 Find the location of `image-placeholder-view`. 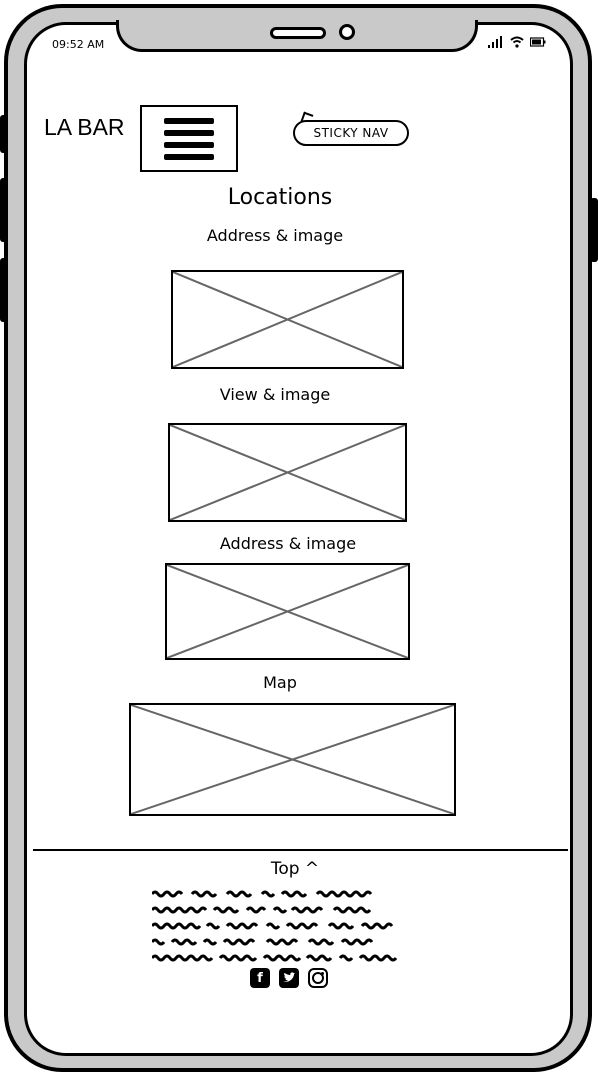

image-placeholder-view is located at coordinates (287, 472).